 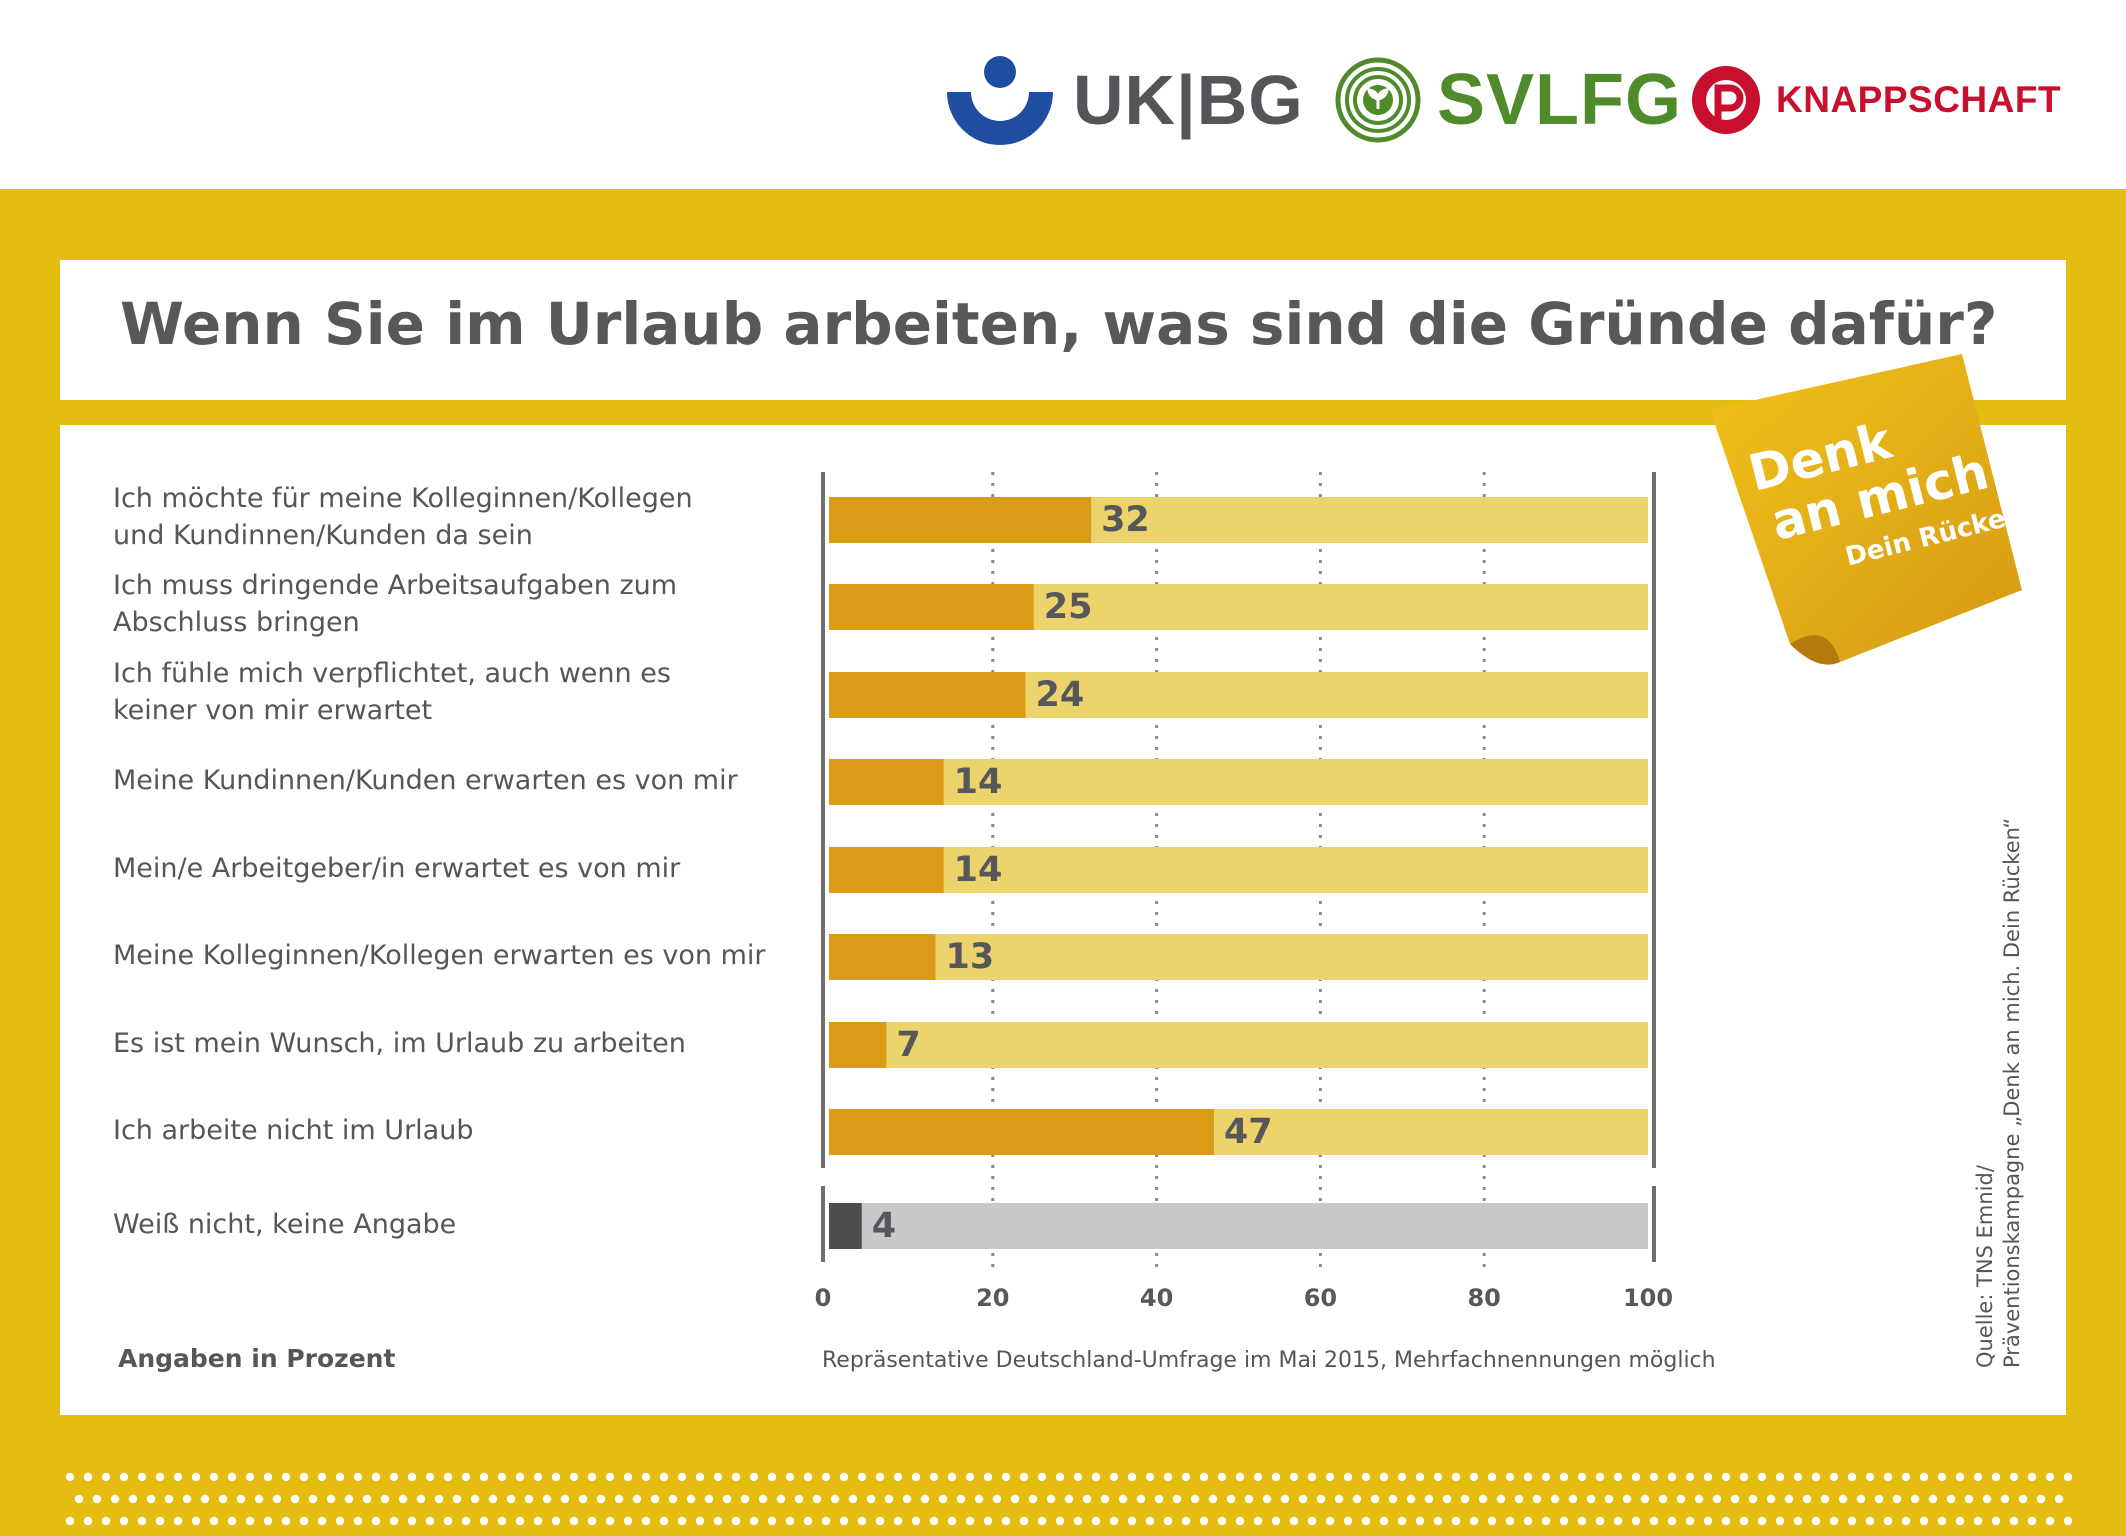 I want to click on category-label: Weiß nicht, keine Angabe, so click(x=285, y=1224).